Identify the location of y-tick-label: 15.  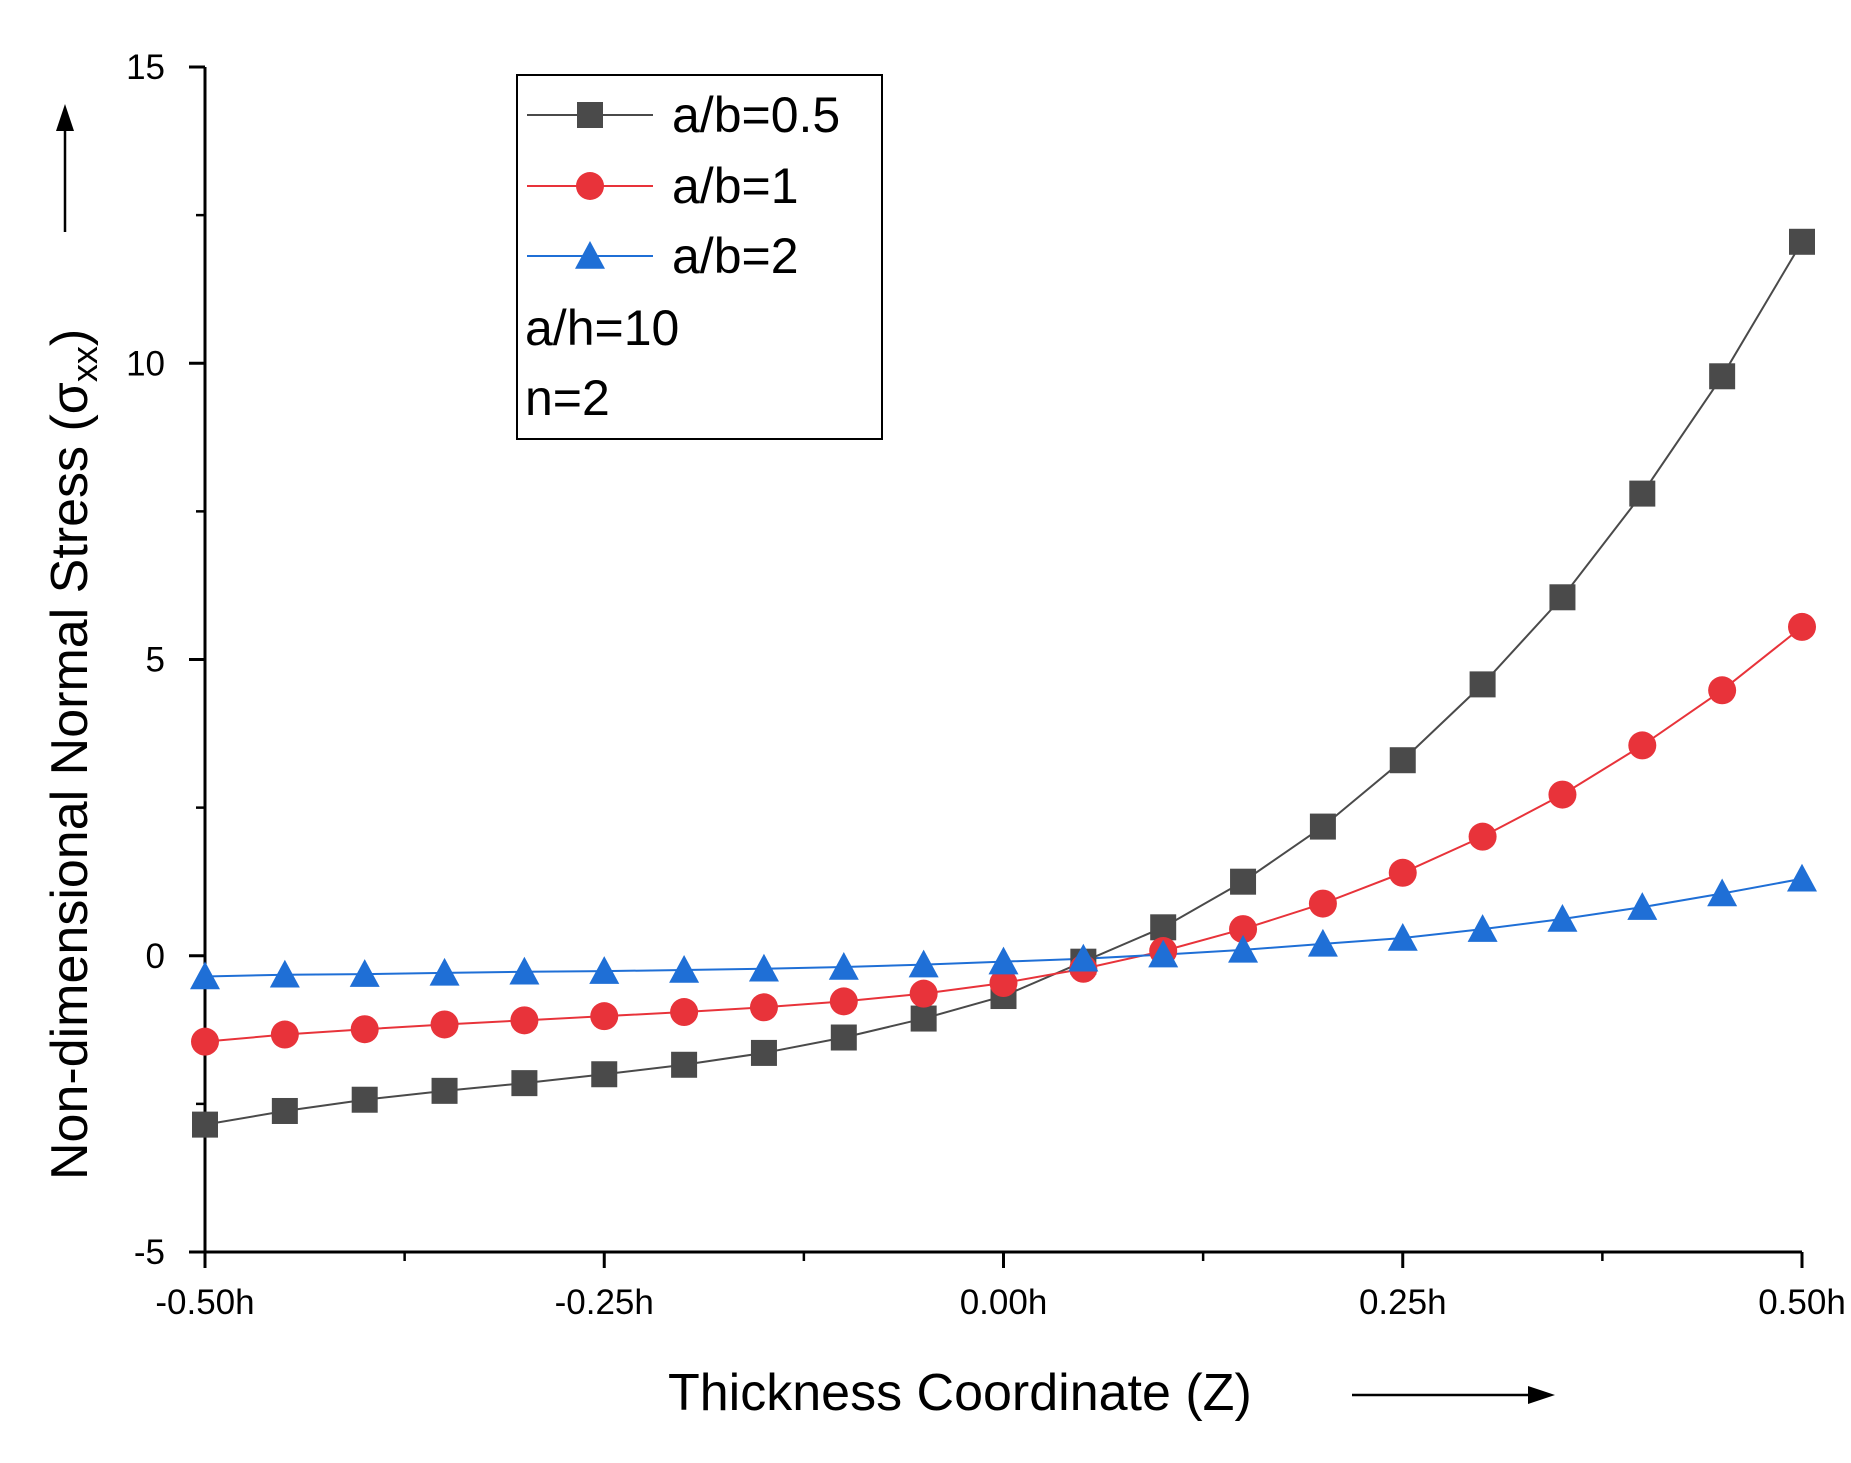
(145, 67).